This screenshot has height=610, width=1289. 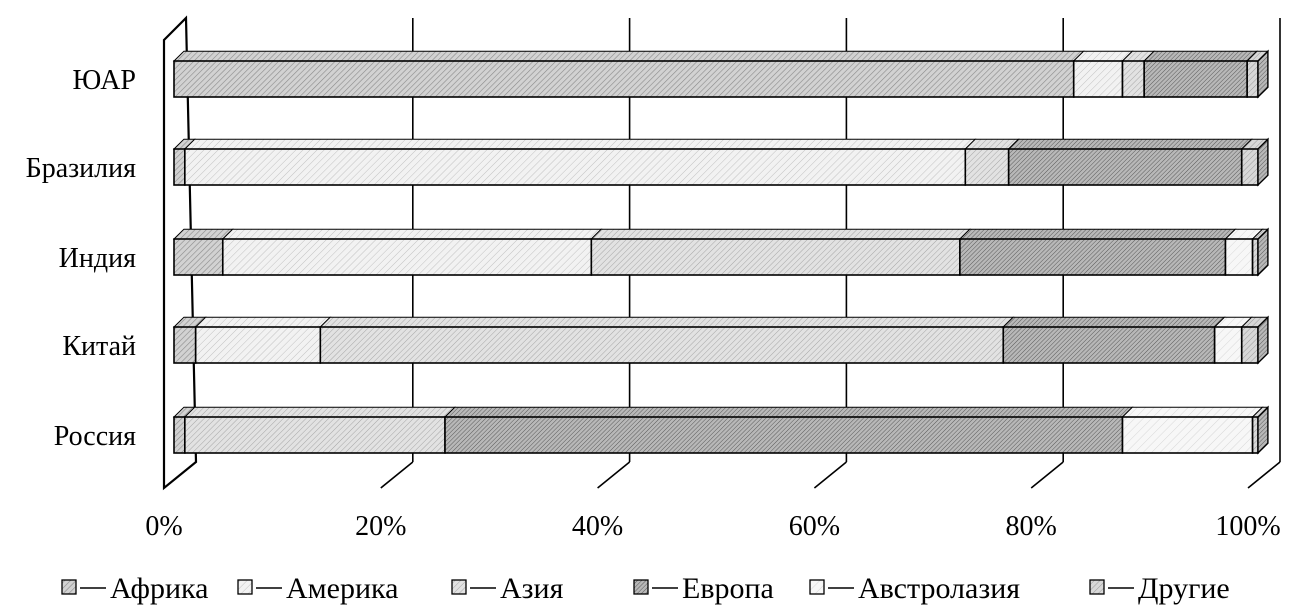 I want to click on legend-item: Америка, so click(x=317, y=588).